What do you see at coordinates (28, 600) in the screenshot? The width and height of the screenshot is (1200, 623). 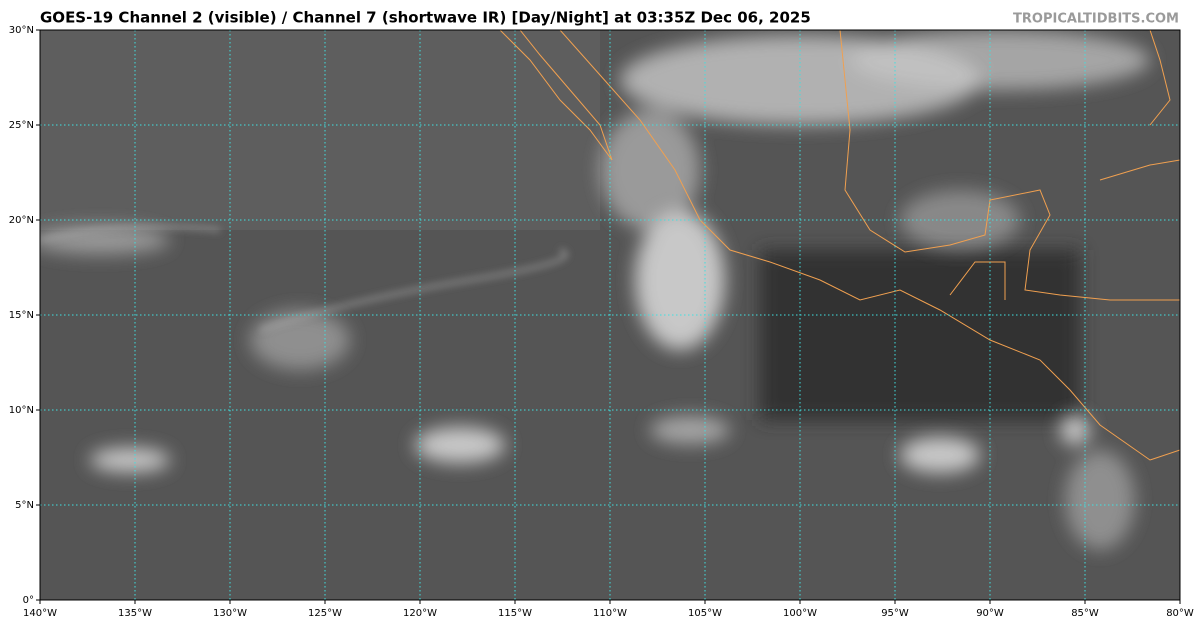 I see `y-tick-label: 0°` at bounding box center [28, 600].